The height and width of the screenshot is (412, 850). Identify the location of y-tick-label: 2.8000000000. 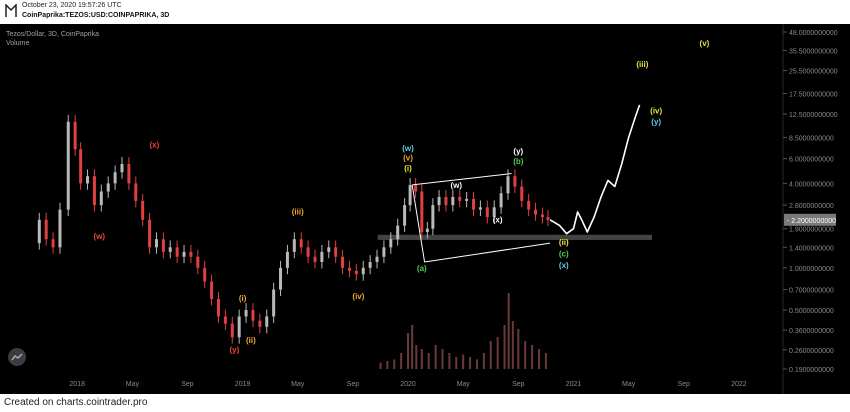
(811, 206).